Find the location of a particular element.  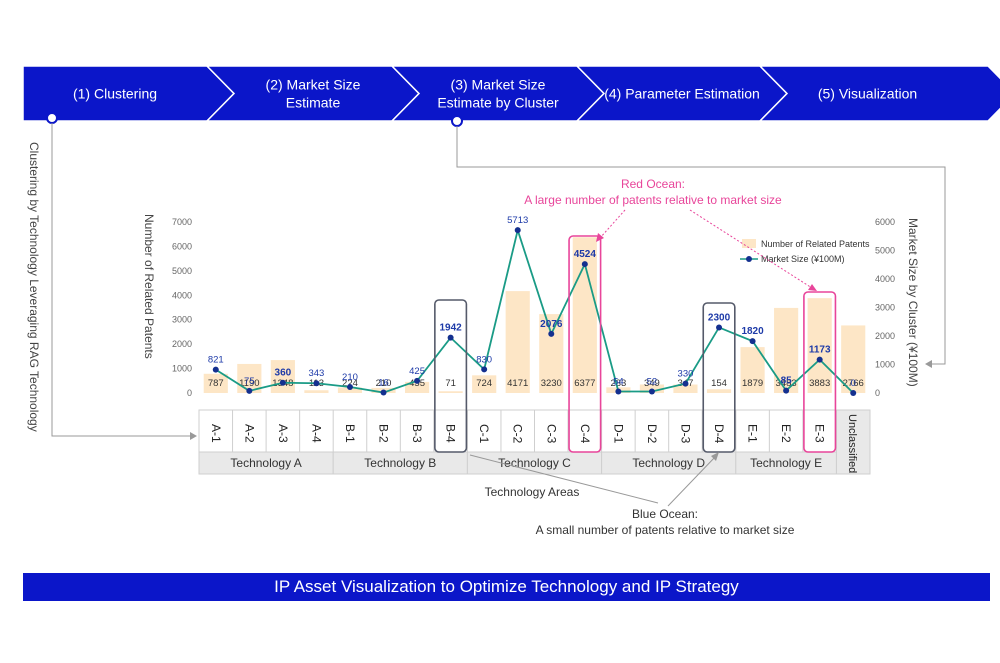

y-right-tick: 3000 is located at coordinates (885, 308).